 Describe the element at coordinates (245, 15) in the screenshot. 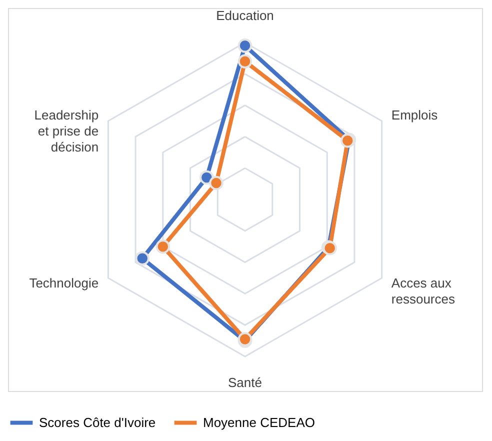

I see `spoke-label: Education` at that location.